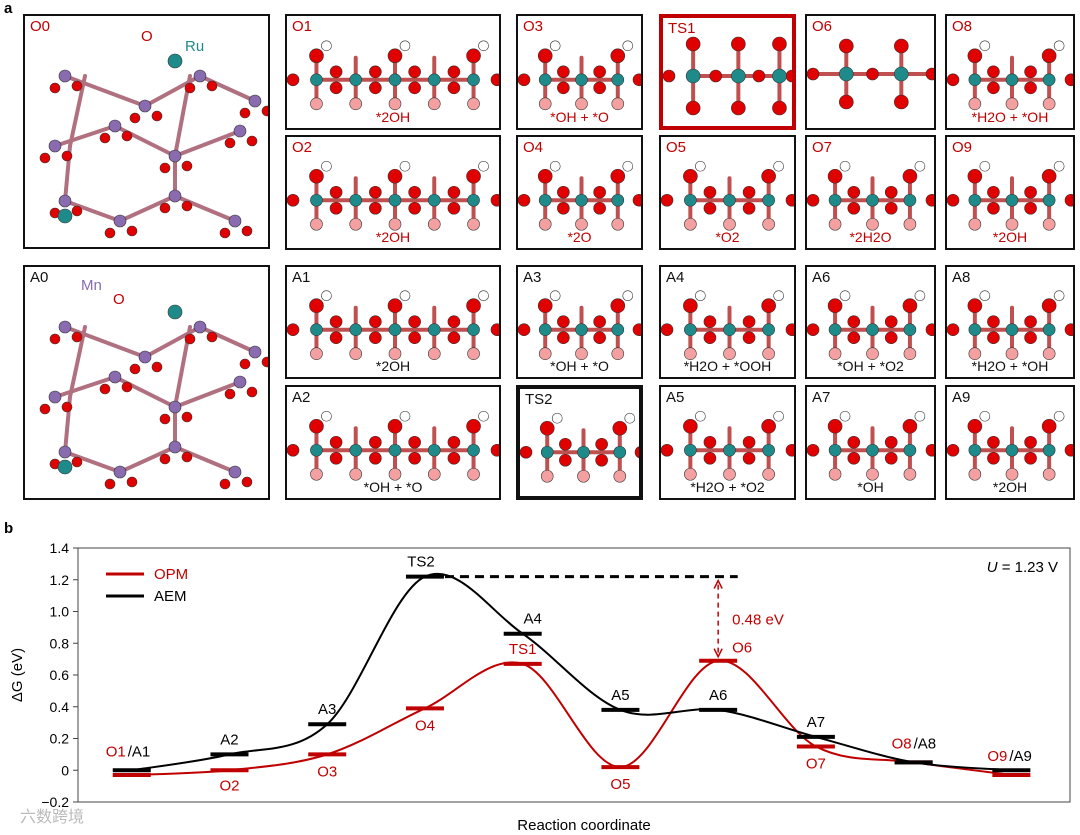 This screenshot has width=1080, height=835. I want to click on structure-ts2: TS2, so click(579, 442).